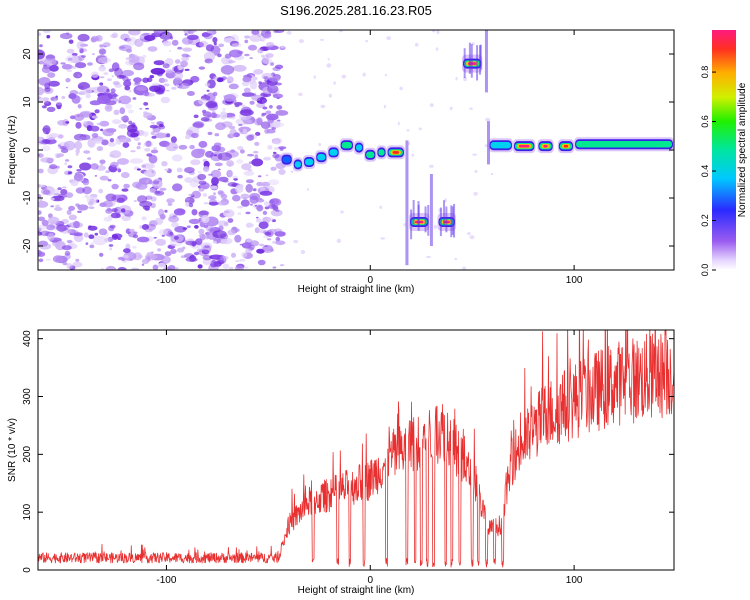 The image size is (750, 600). What do you see at coordinates (27, 150) in the screenshot?
I see `y-tick-label: 0` at bounding box center [27, 150].